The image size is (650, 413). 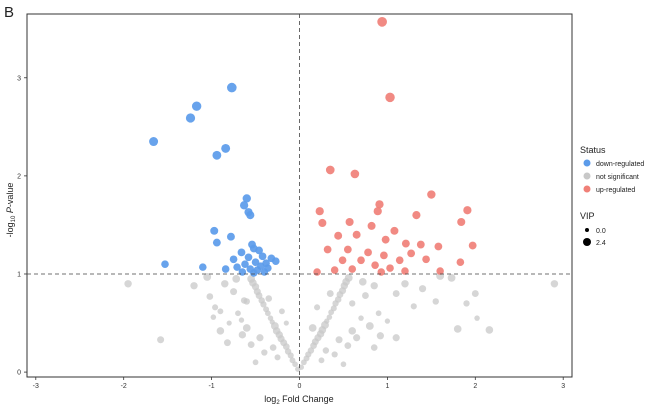 I want to click on legend-item-not-significant: not significant, so click(x=611, y=176).